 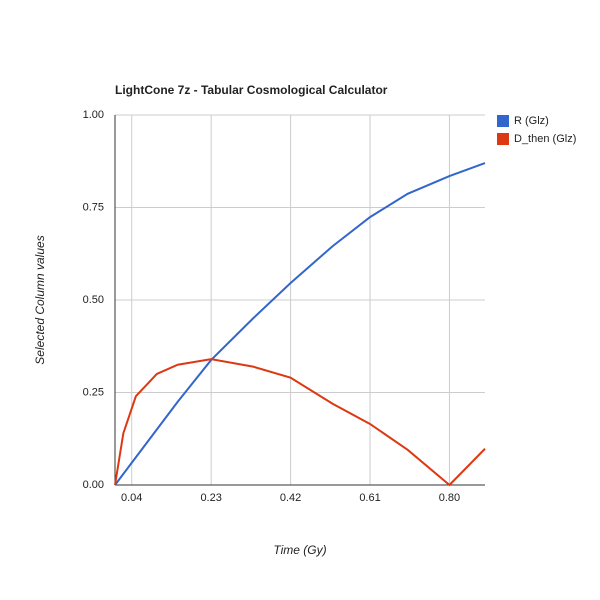 What do you see at coordinates (93, 115) in the screenshot?
I see `y-tick-label: 1.00` at bounding box center [93, 115].